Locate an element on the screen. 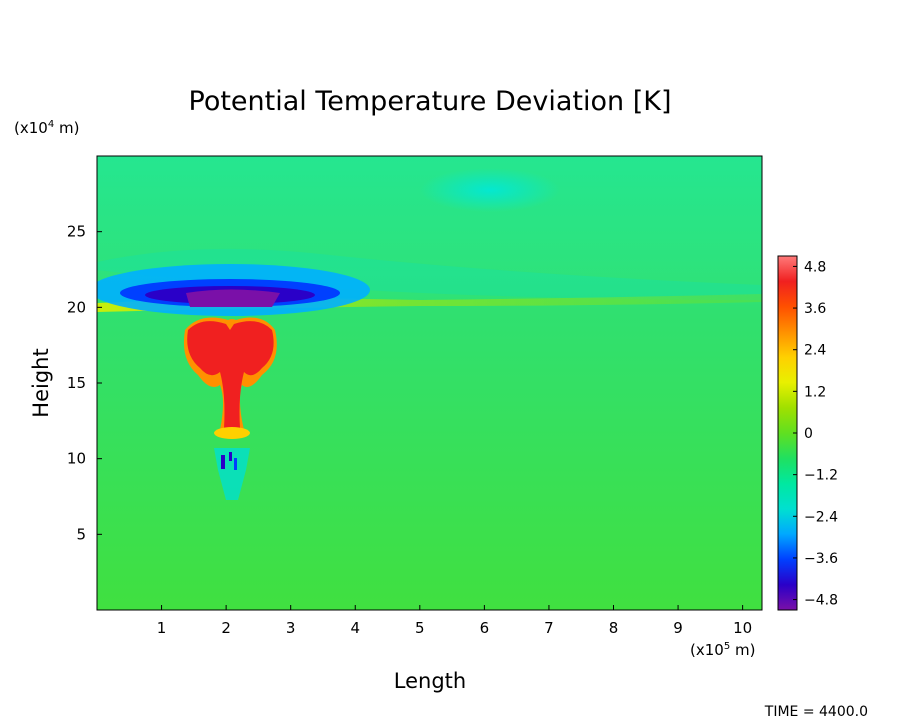 The width and height of the screenshot is (904, 724). colorbar: 4.8 3.6 2.4 1.2 0 −1.2 −2.4 −3.6 −4.8 is located at coordinates (807, 433).